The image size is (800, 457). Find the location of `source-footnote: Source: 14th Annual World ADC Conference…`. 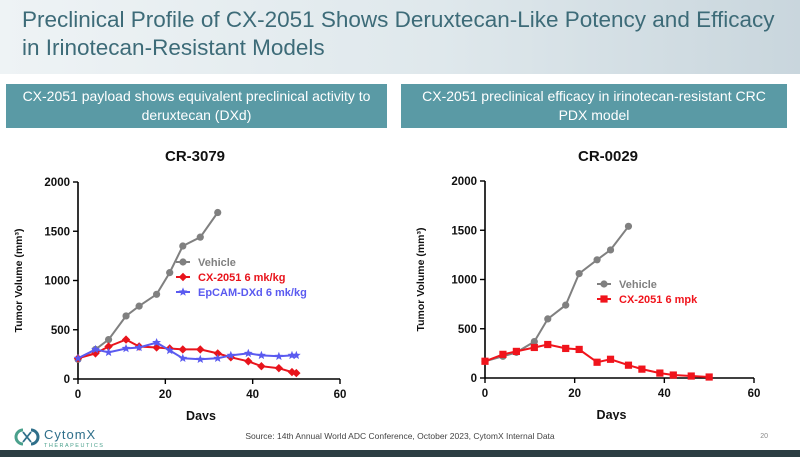

source-footnote: Source: 14th Annual World ADC Conference… is located at coordinates (400, 436).